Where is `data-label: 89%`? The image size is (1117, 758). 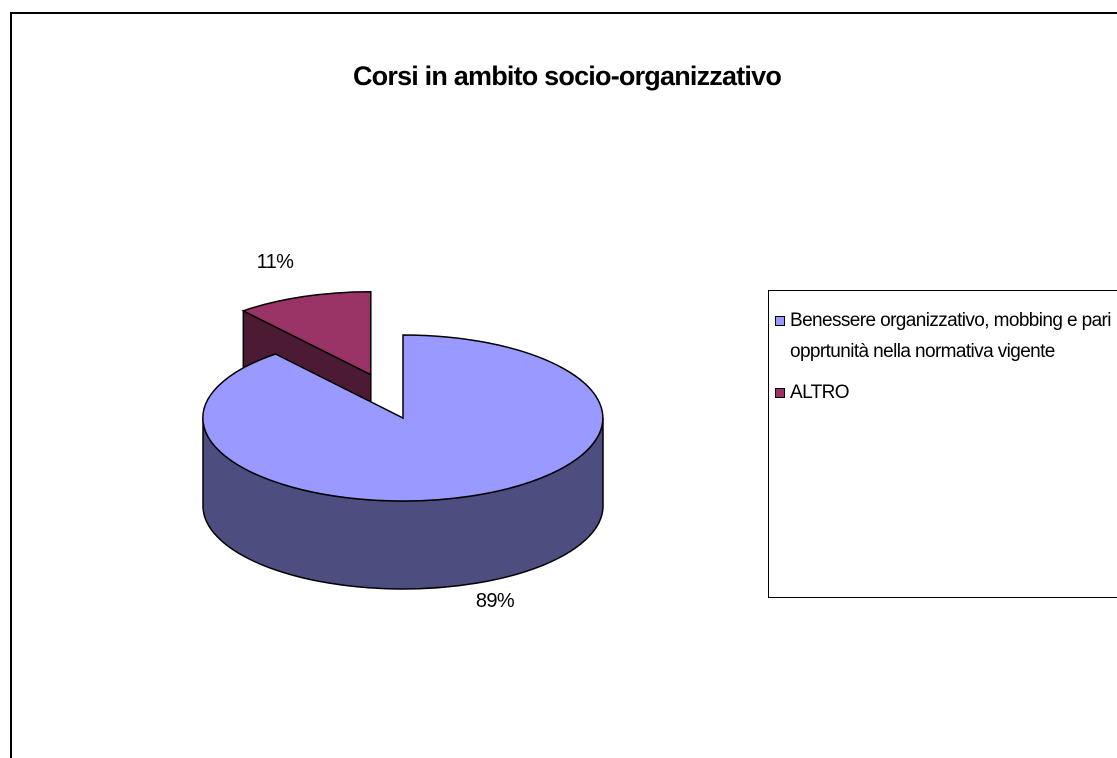
data-label: 89% is located at coordinates (495, 601).